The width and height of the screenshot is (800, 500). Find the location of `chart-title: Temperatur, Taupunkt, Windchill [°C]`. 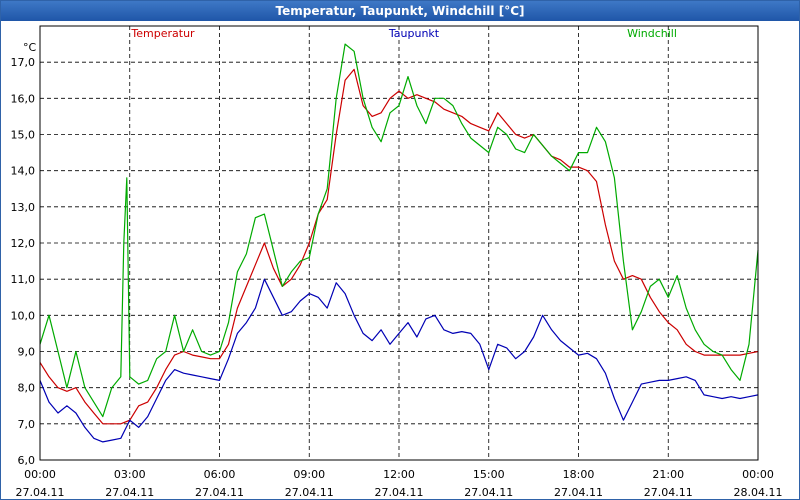

chart-title: Temperatur, Taupunkt, Windchill [°C] is located at coordinates (400, 11).